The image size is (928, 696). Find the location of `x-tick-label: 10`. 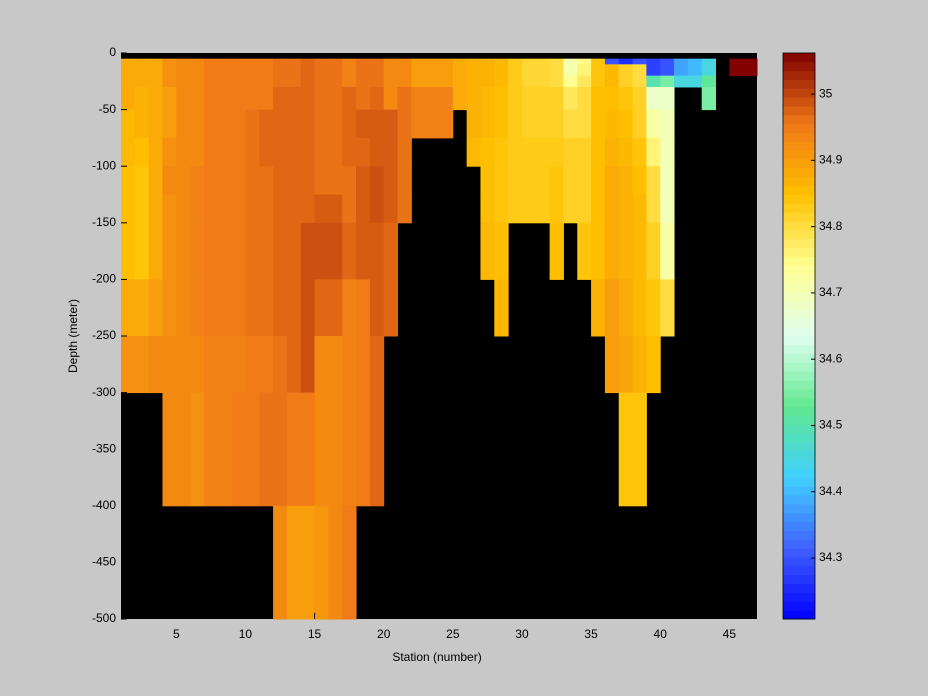

x-tick-label: 10 is located at coordinates (246, 634).